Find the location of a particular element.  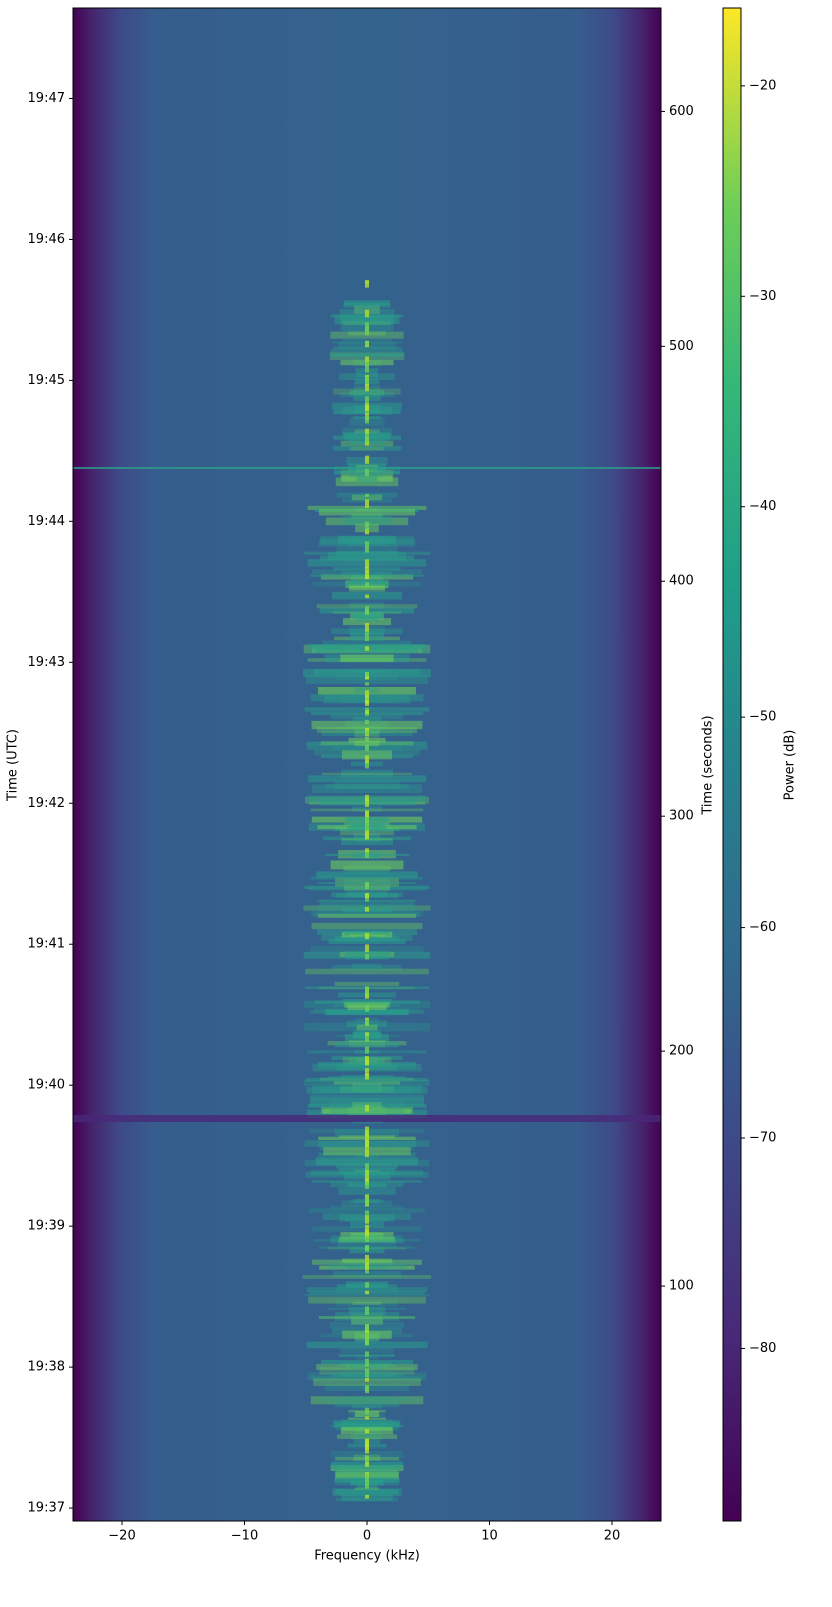

y-tick-label: 19:37 is located at coordinates (46, 1508).